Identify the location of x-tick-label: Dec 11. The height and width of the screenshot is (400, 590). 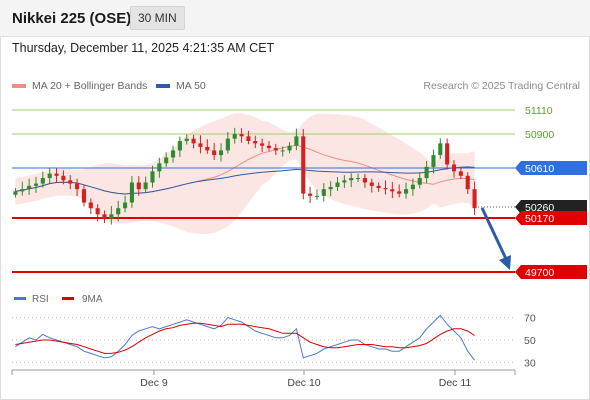
(455, 383).